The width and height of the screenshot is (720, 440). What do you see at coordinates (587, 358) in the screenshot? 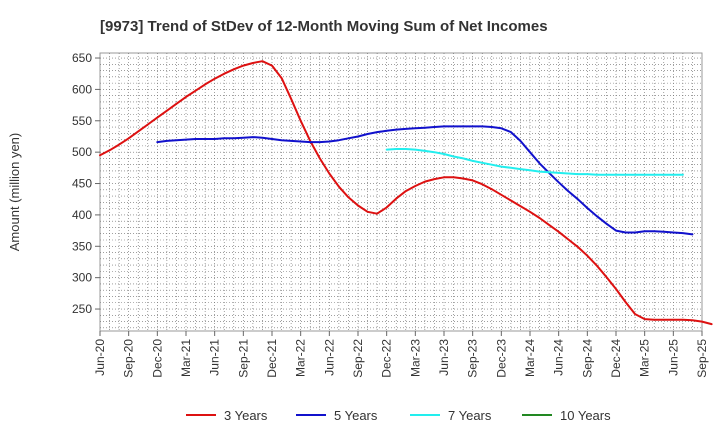
I see `x-tick-label: Sep-24` at bounding box center [587, 358].